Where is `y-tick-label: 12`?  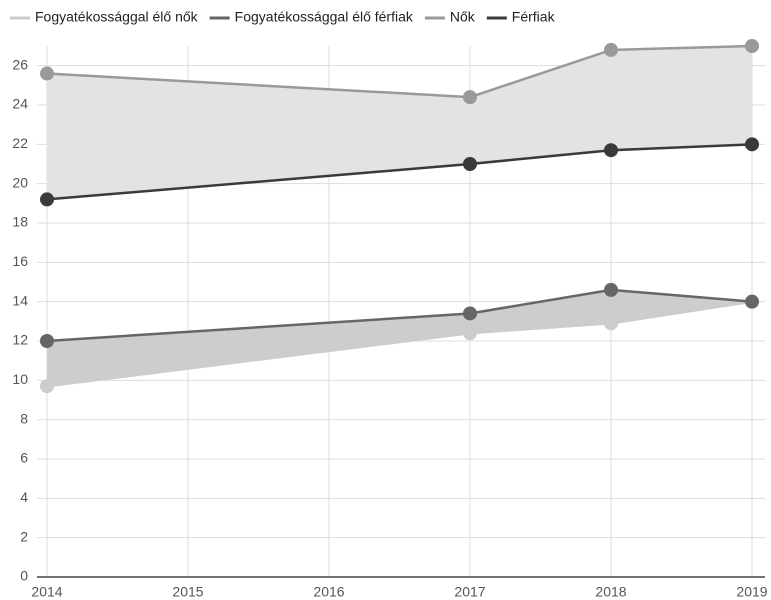
y-tick-label: 12 is located at coordinates (20, 340).